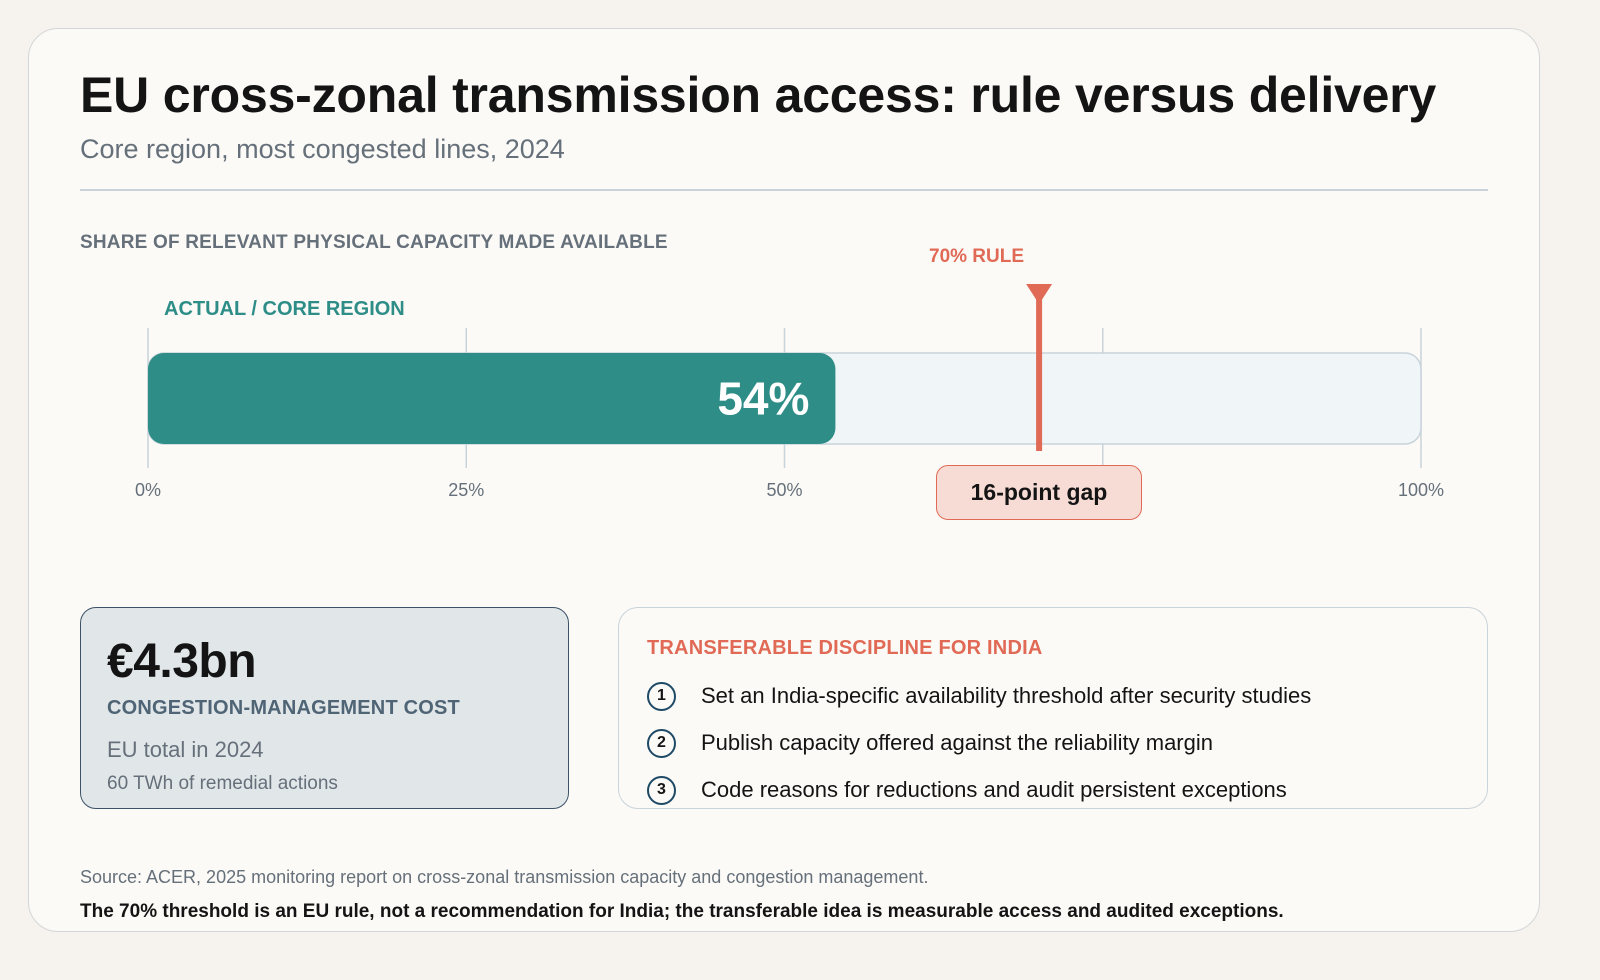 The height and width of the screenshot is (980, 1600). Describe the element at coordinates (1039, 492) in the screenshot. I see `gap-badge: 16-point gap` at that location.